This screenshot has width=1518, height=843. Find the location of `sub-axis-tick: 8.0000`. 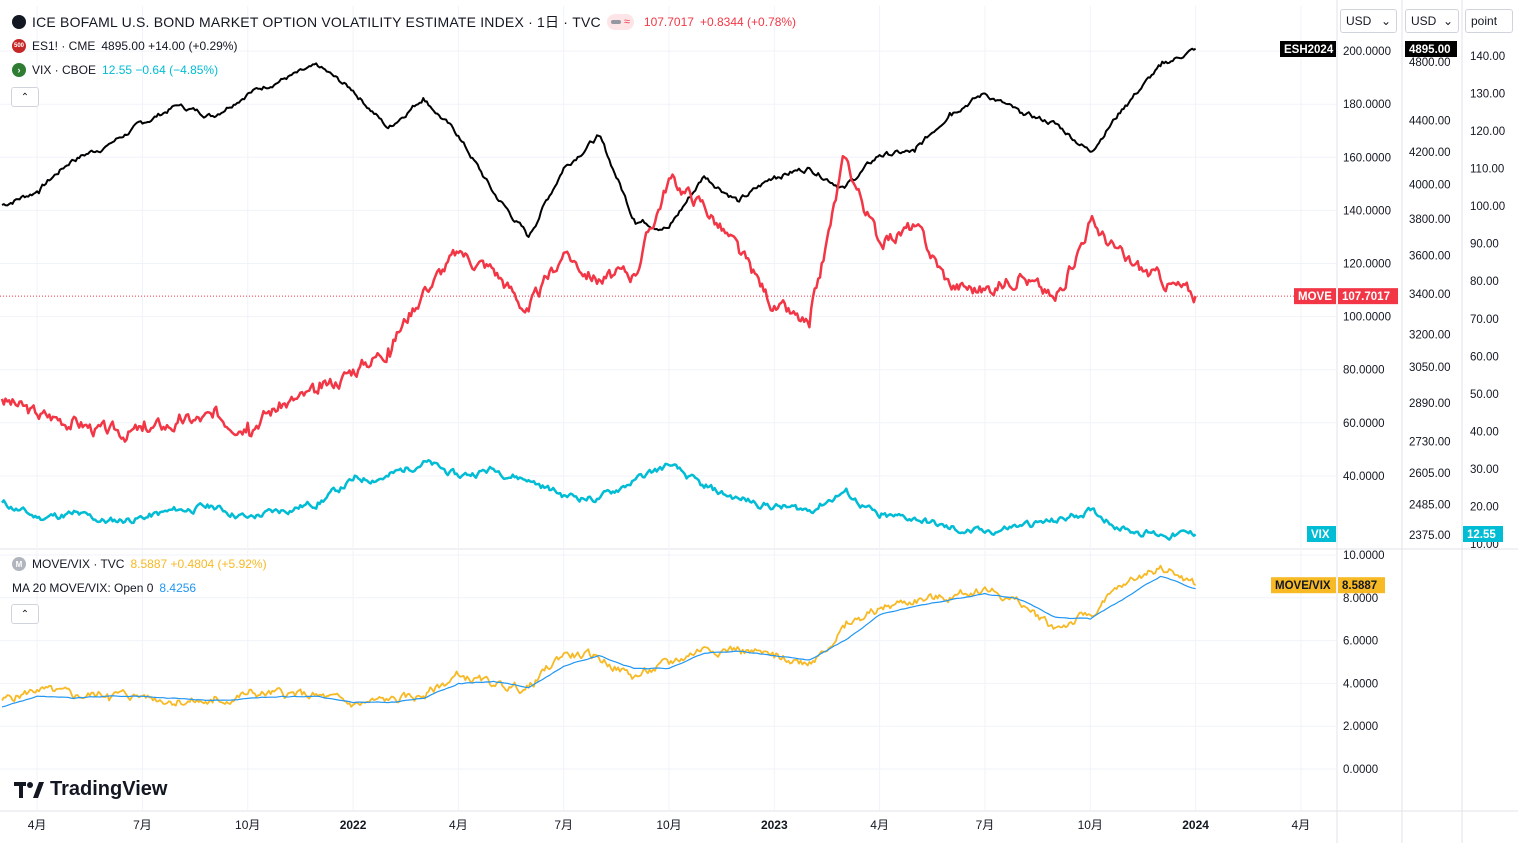

sub-axis-tick: 8.0000 is located at coordinates (1360, 599).